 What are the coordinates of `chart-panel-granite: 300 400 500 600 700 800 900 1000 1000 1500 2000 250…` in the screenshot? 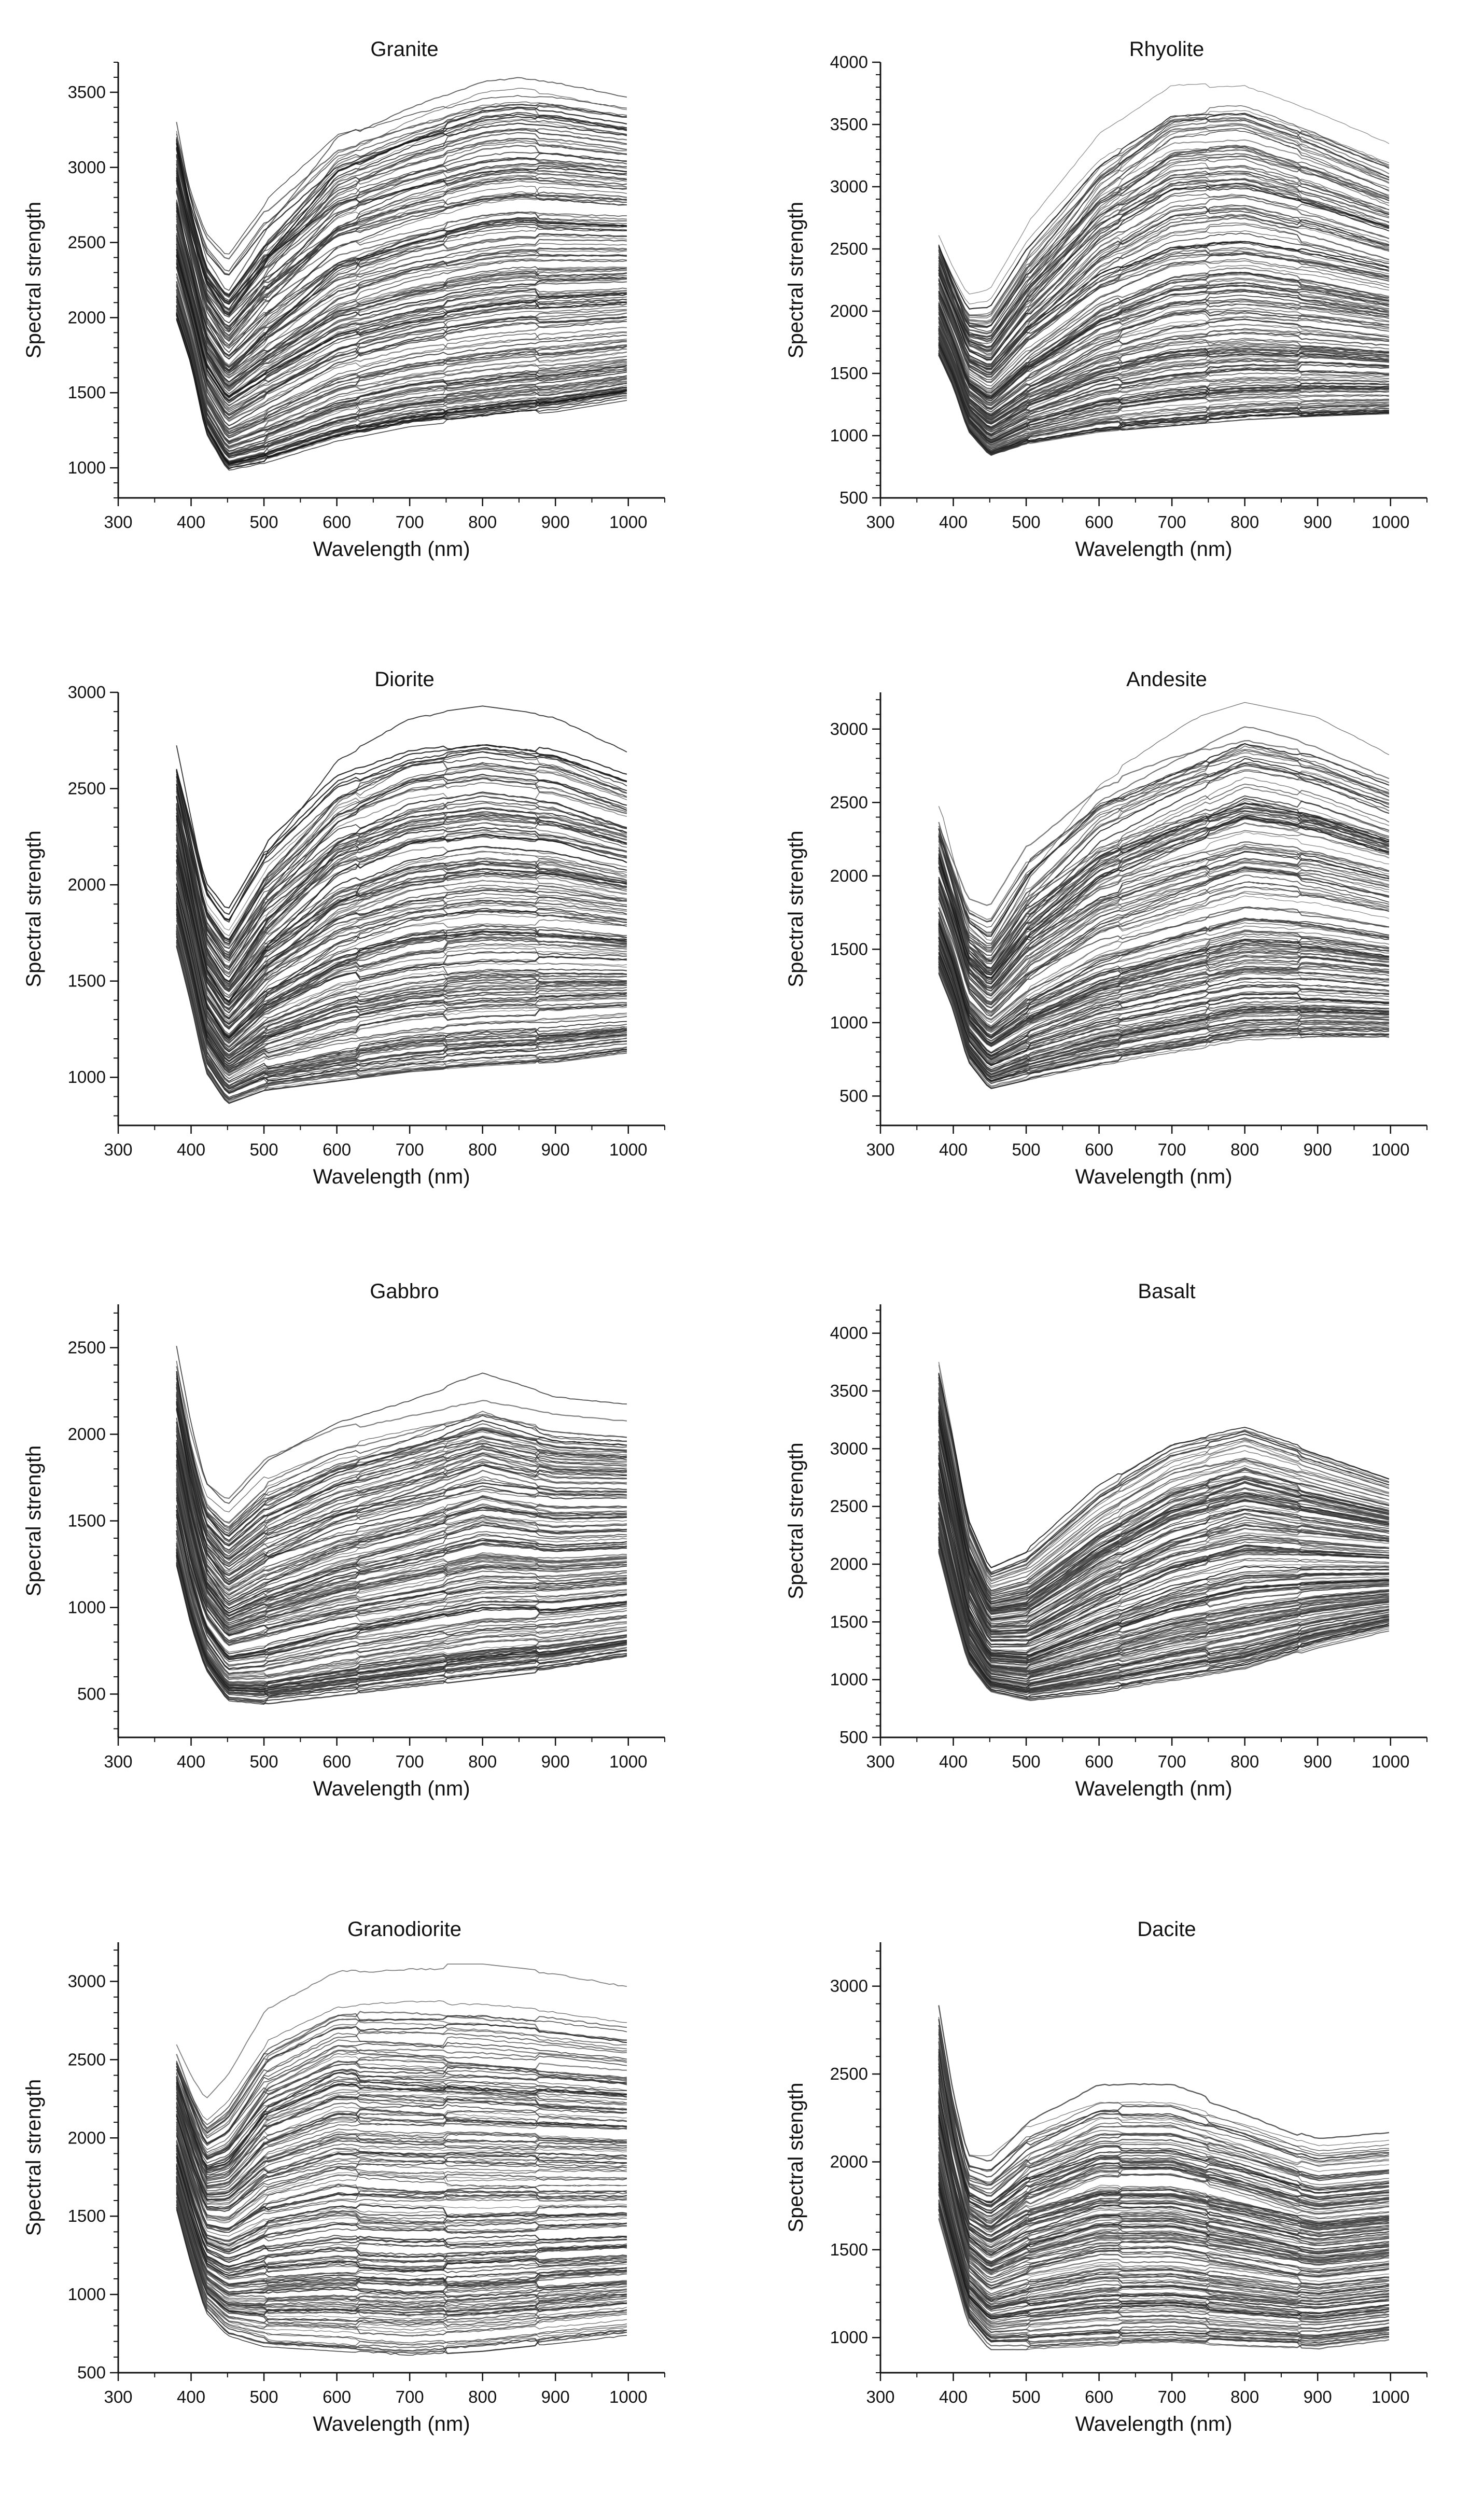 It's located at (343, 299).